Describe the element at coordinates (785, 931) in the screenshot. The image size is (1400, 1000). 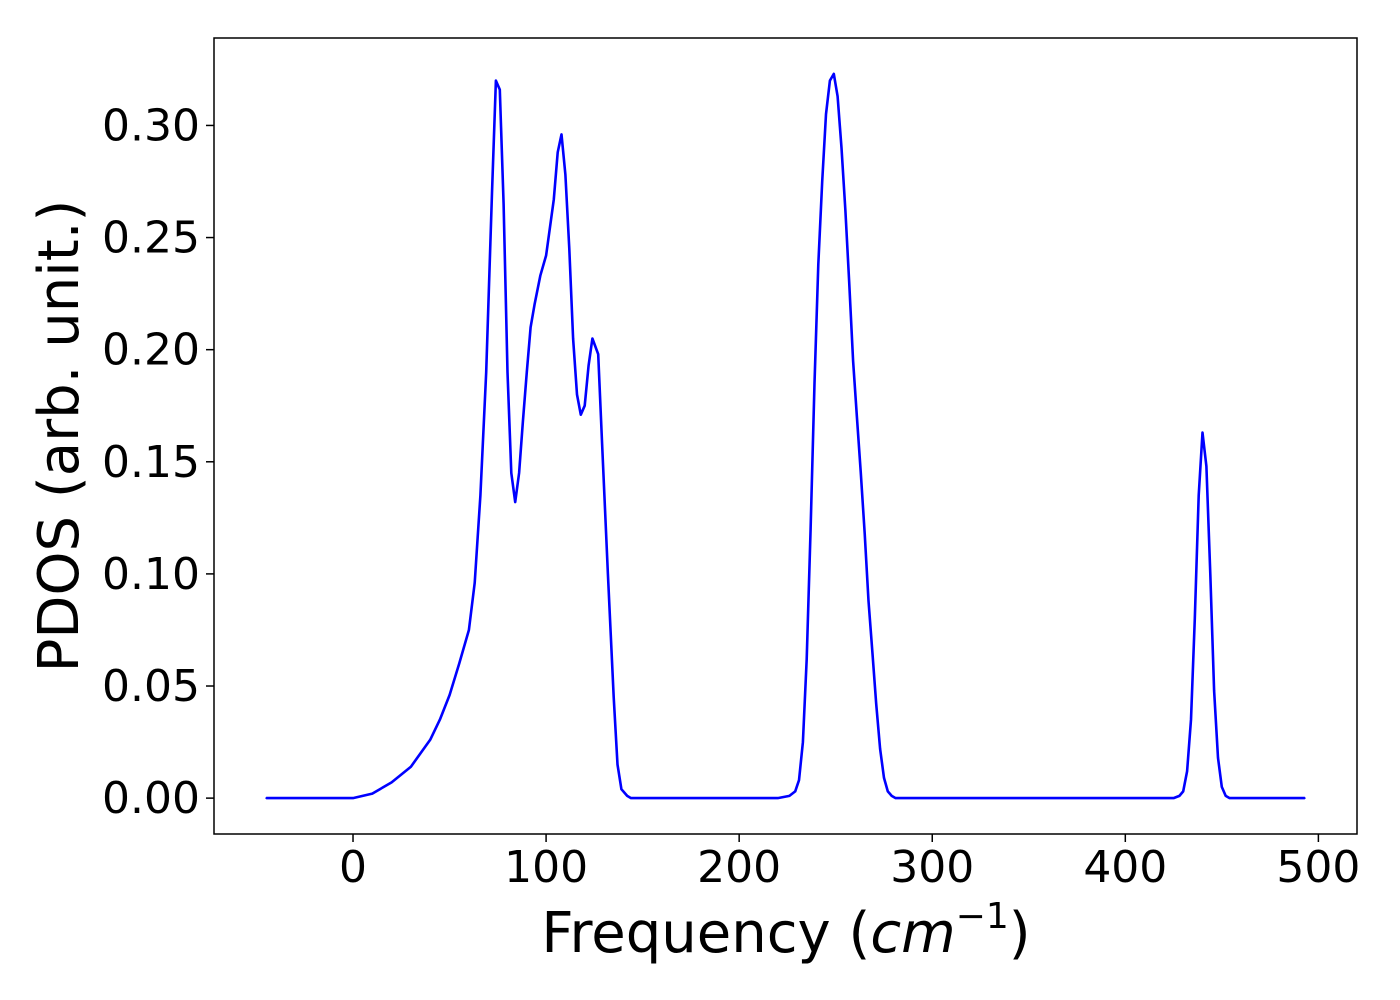
I see `x-axis-label: Frequency (cm−1)` at that location.